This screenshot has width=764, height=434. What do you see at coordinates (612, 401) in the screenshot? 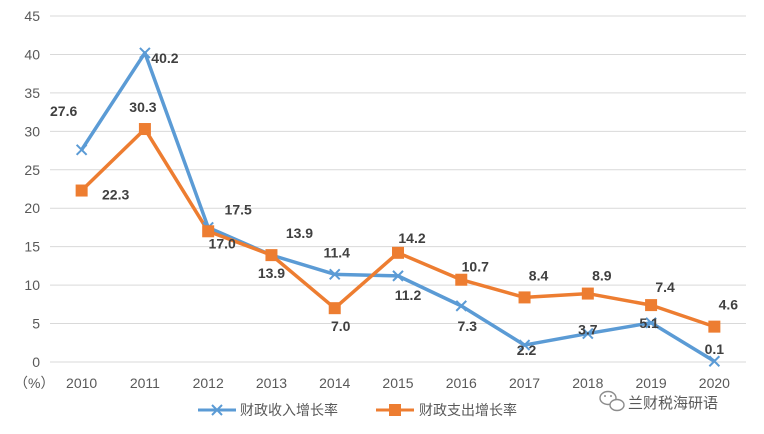
I see `wechat-icon` at bounding box center [612, 401].